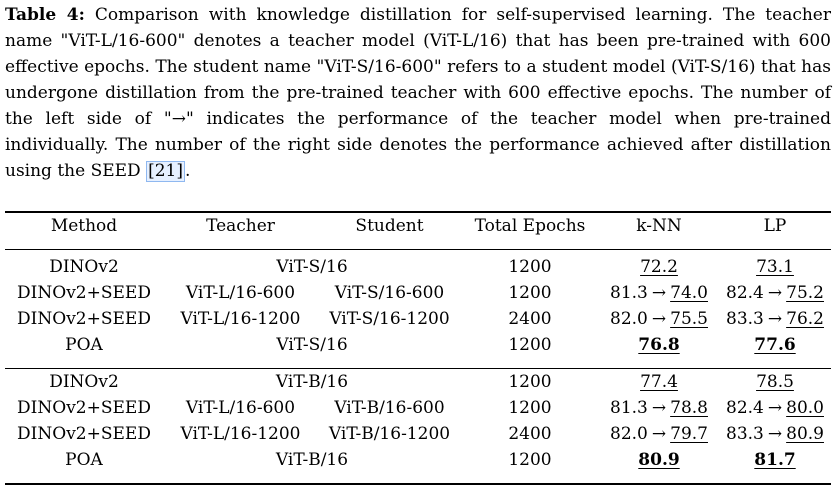 The image size is (838, 496). What do you see at coordinates (689, 319) in the screenshot?
I see `knn-distilled-value: 75.5` at bounding box center [689, 319].